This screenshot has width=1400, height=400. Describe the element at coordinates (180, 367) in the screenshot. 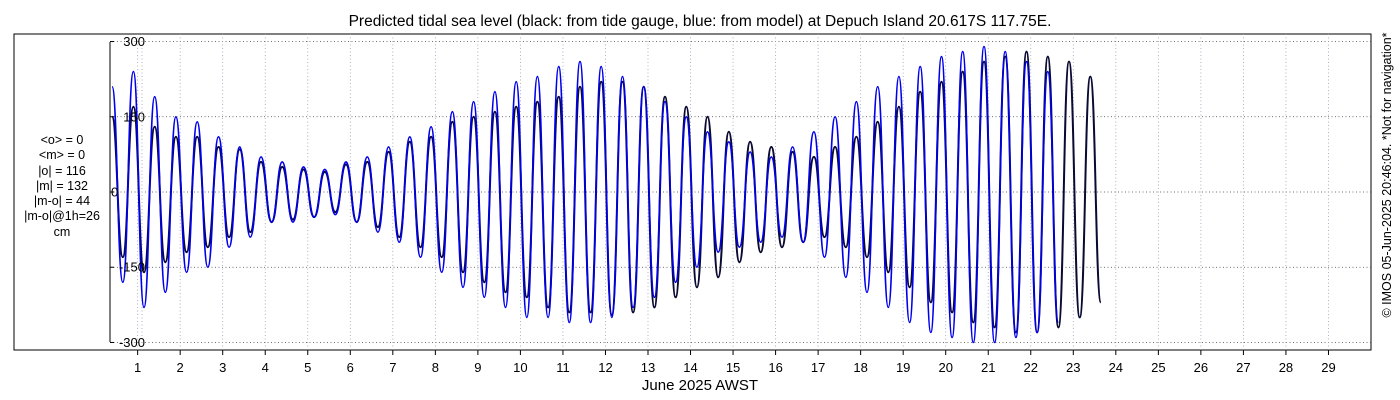

I see `x-tick-label: 2` at that location.